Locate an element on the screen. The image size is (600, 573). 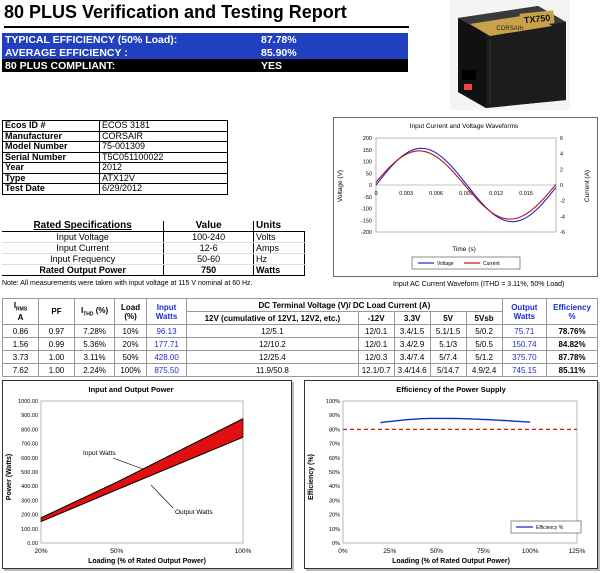
table-cell: 12/5.1 is located at coordinates (272, 331).